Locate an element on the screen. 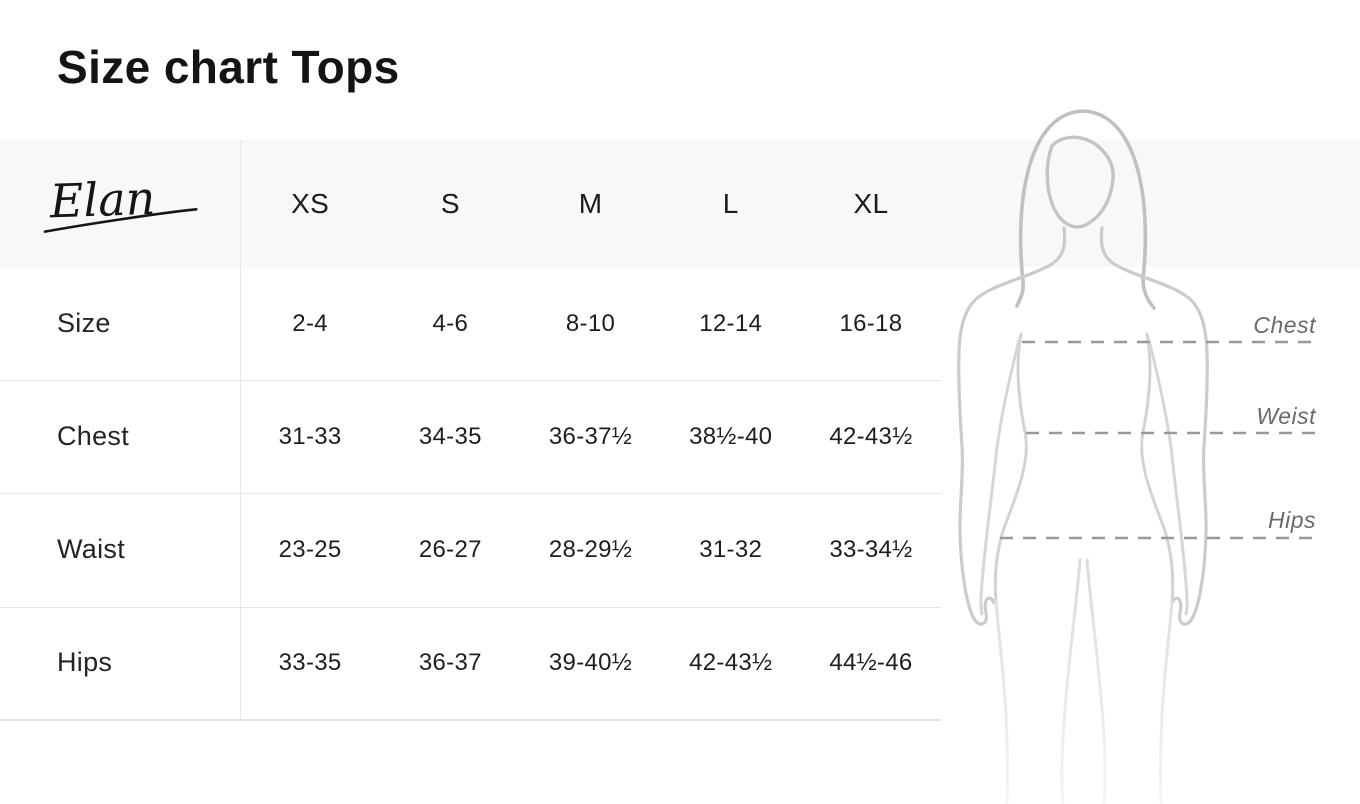 The height and width of the screenshot is (804, 1360). size-l-value: 12-14 is located at coordinates (731, 323).